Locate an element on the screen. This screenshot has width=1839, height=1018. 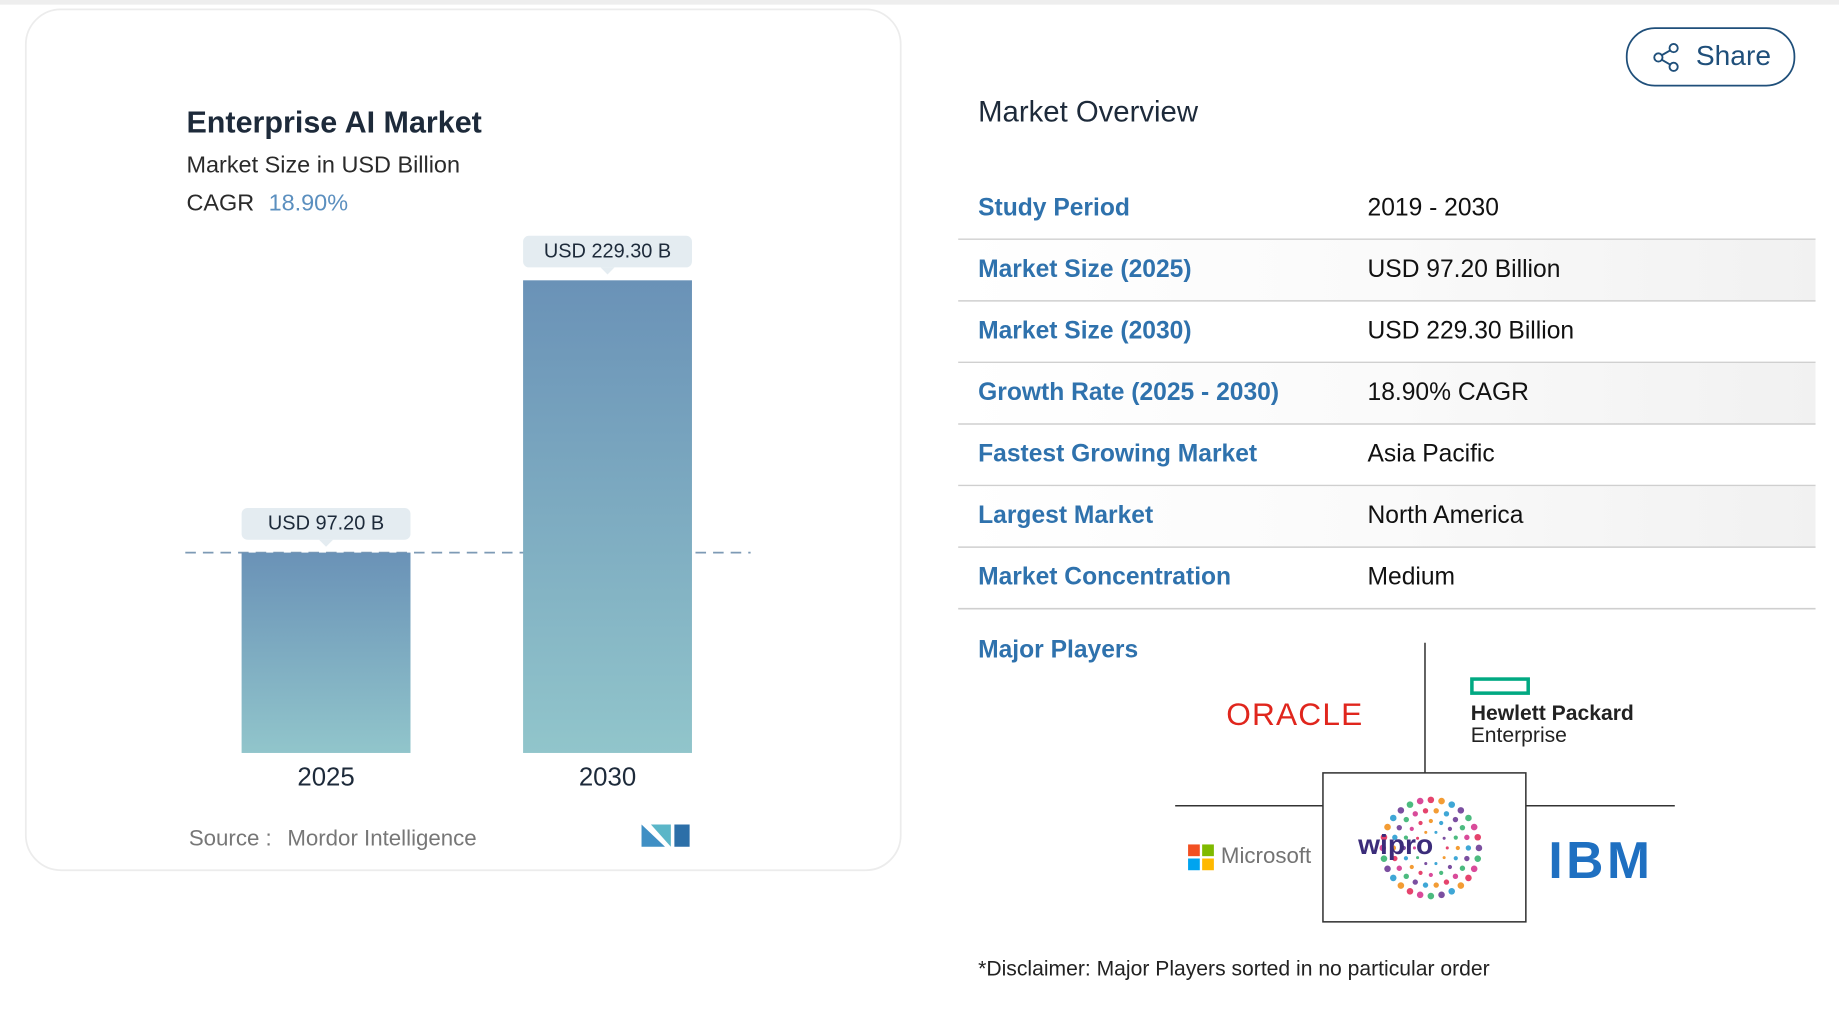
chart-subtitle: Market Size in USD Billion is located at coordinates (323, 165).